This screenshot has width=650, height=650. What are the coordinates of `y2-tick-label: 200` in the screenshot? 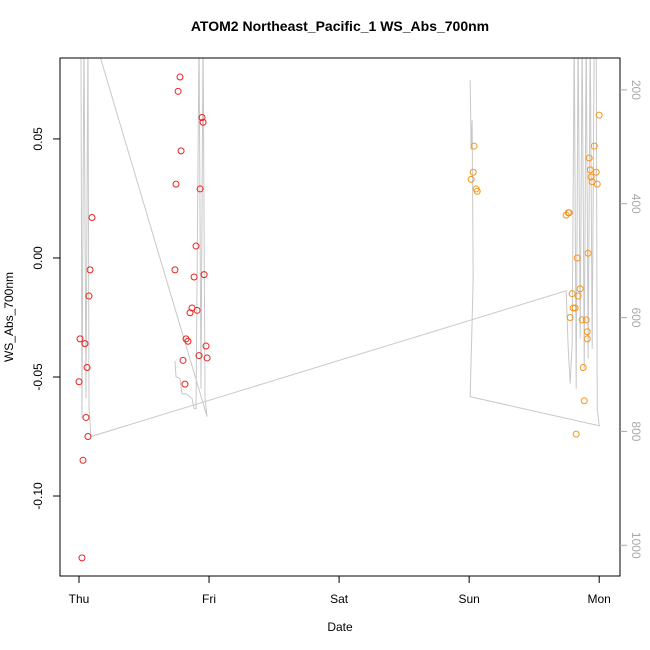 It's located at (636, 90).